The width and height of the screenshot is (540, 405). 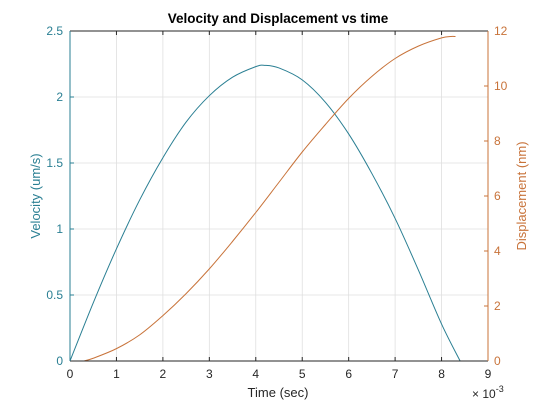 What do you see at coordinates (278, 18) in the screenshot?
I see `chart-title: Velocity and Displacement vs time` at bounding box center [278, 18].